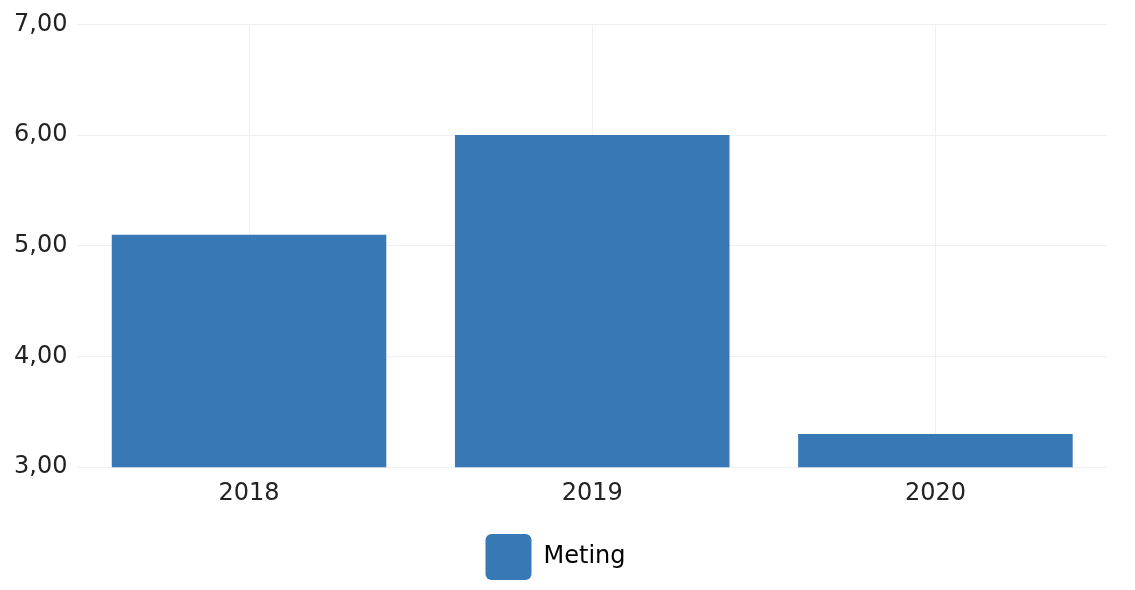  What do you see at coordinates (41, 354) in the screenshot?
I see `y-tick-label: 4,00` at bounding box center [41, 354].